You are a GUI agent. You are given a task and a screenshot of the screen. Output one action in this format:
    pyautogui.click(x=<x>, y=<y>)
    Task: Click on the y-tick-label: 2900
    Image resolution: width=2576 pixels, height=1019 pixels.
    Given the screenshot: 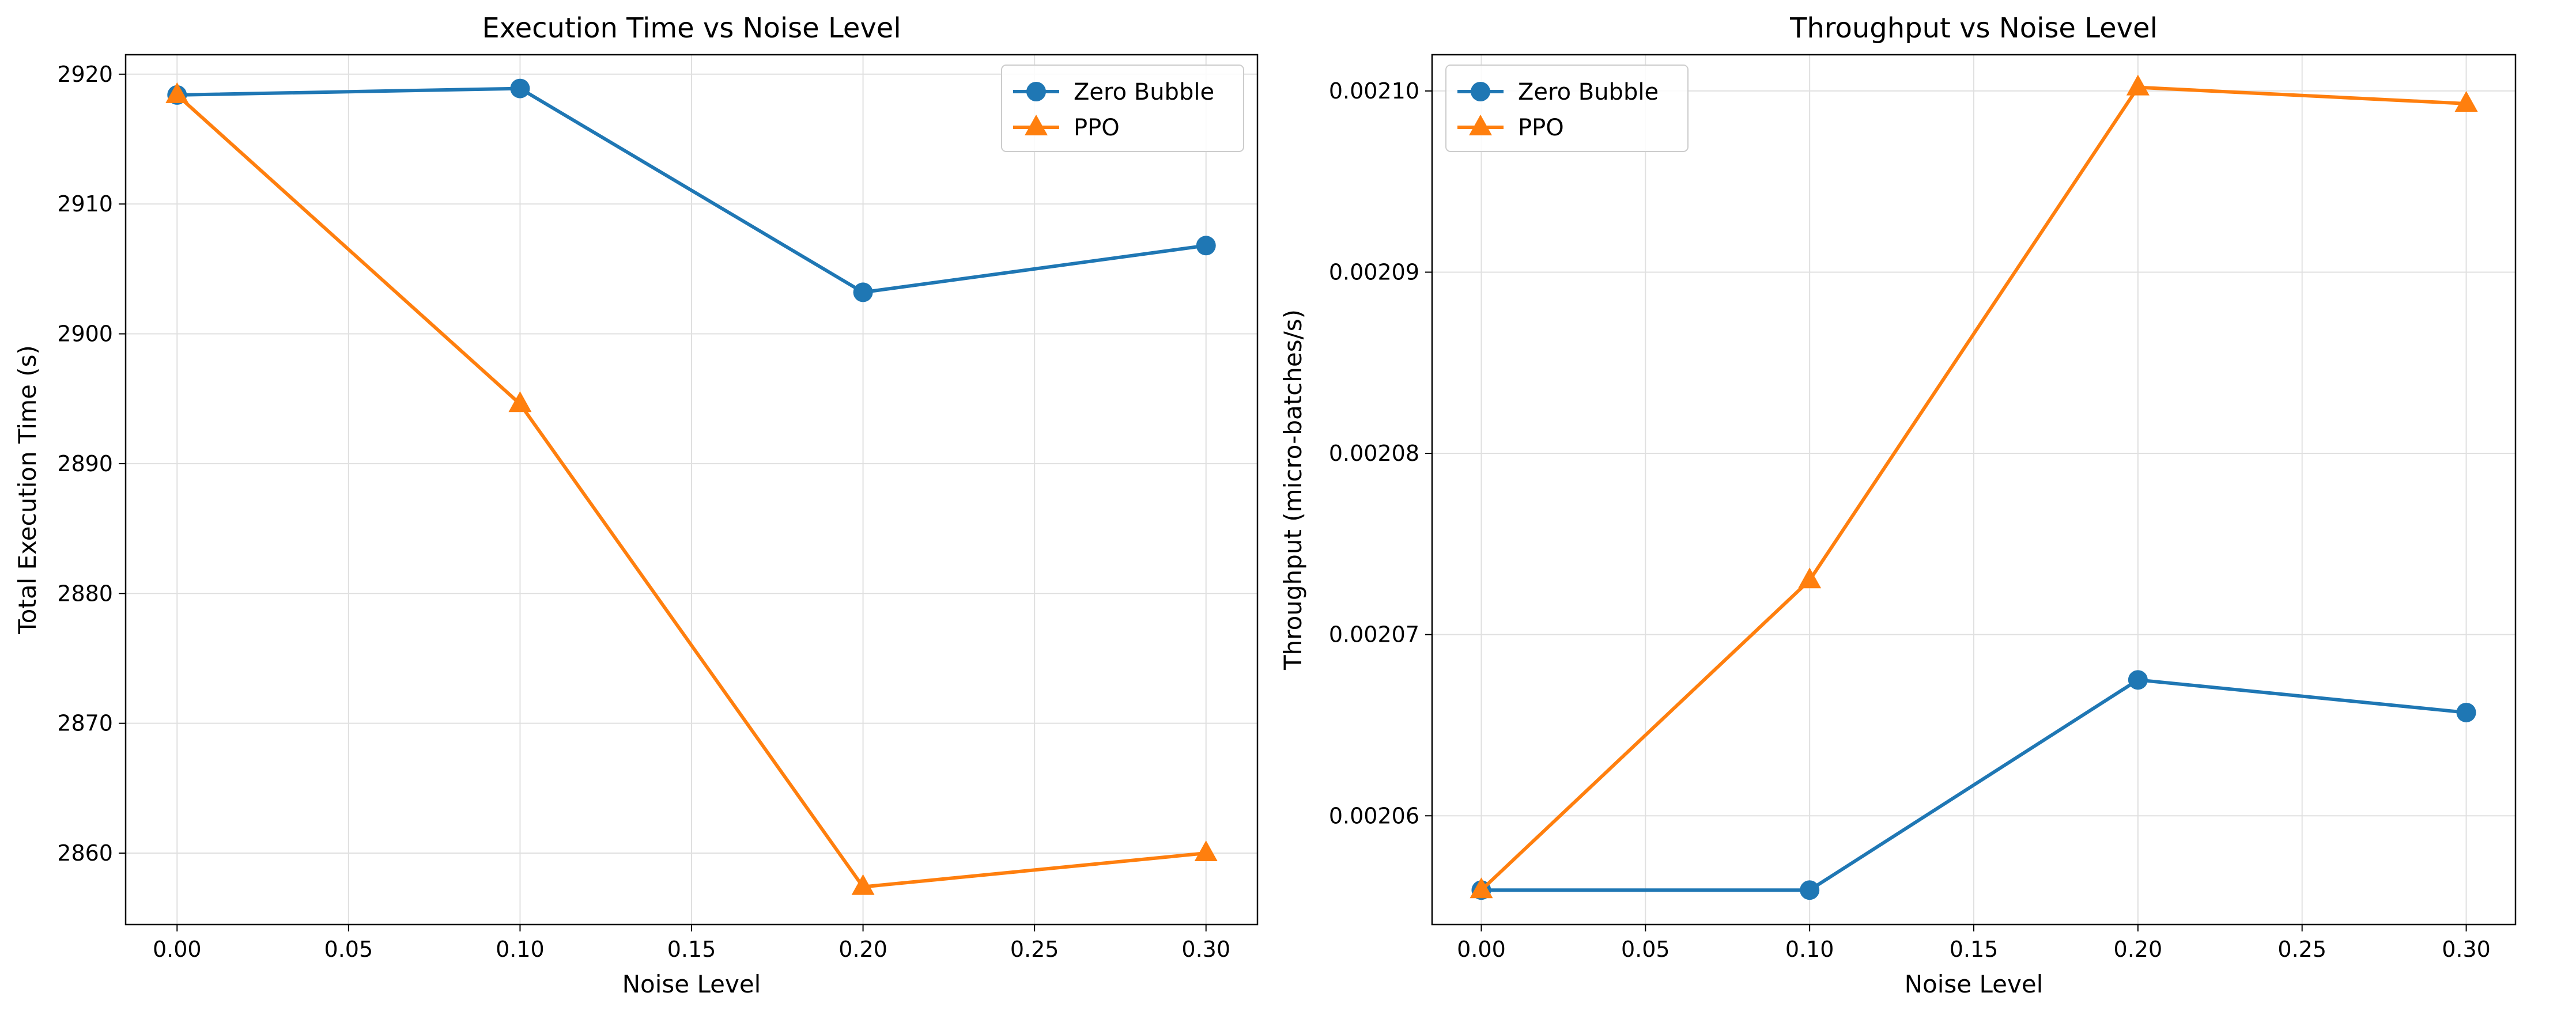 What is the action you would take?
    pyautogui.click(x=85, y=334)
    